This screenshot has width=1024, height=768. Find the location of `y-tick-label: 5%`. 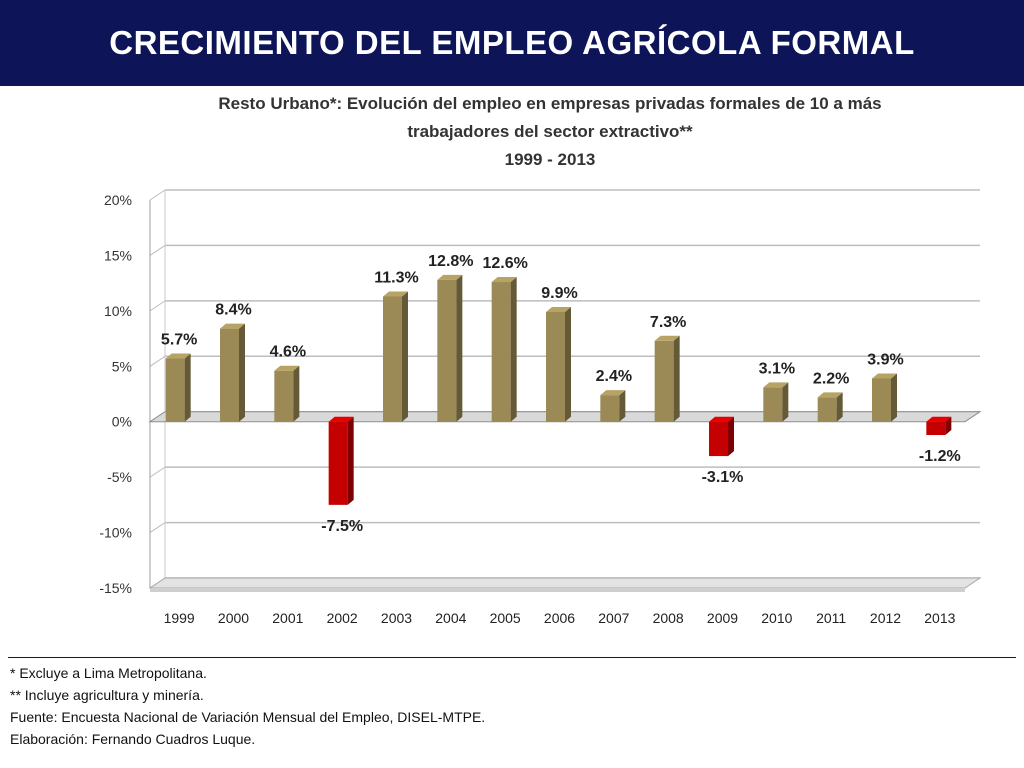

y-tick-label: 5% is located at coordinates (122, 366).